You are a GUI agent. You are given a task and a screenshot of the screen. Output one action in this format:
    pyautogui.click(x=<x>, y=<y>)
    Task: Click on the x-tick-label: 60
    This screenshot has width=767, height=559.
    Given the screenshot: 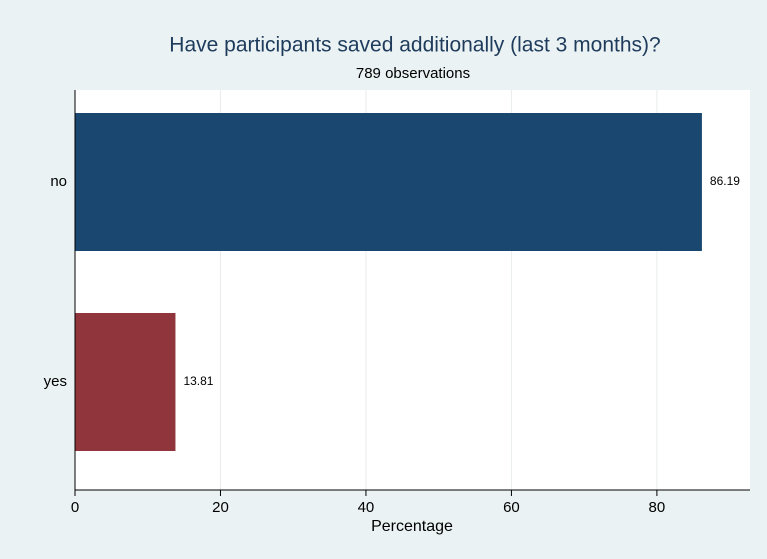 What is the action you would take?
    pyautogui.click(x=511, y=507)
    